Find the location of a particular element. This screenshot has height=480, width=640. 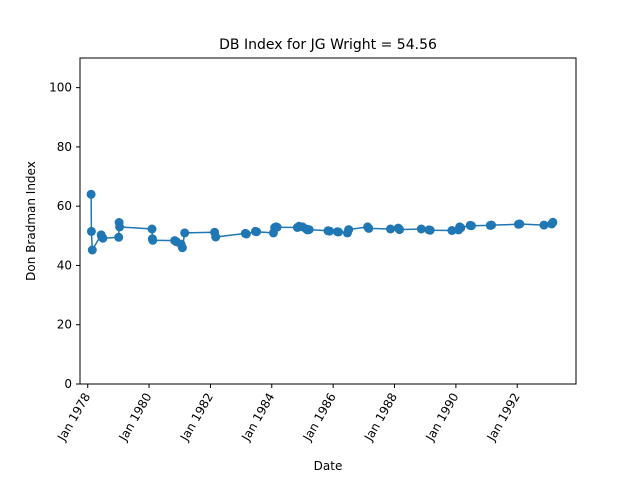

y-tick-label: 100 is located at coordinates (60, 88).